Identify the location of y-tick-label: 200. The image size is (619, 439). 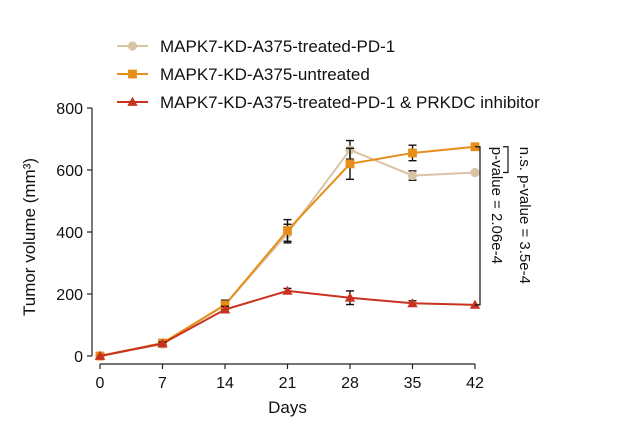
(69, 295).